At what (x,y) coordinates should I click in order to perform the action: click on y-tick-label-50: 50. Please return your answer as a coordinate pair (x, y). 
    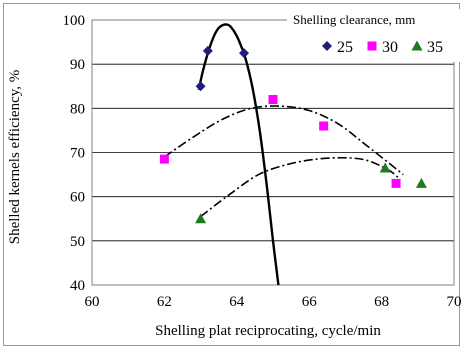
    Looking at the image, I should click on (77, 242).